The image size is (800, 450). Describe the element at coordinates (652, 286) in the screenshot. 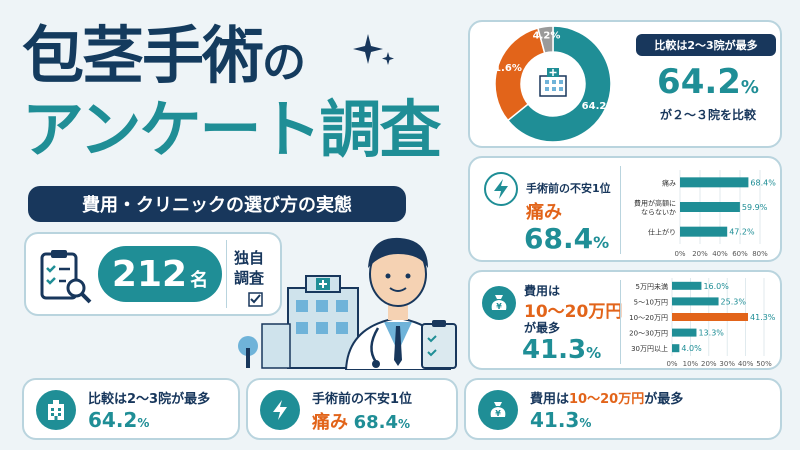

I see `category-label-0: 5万円未満` at that location.